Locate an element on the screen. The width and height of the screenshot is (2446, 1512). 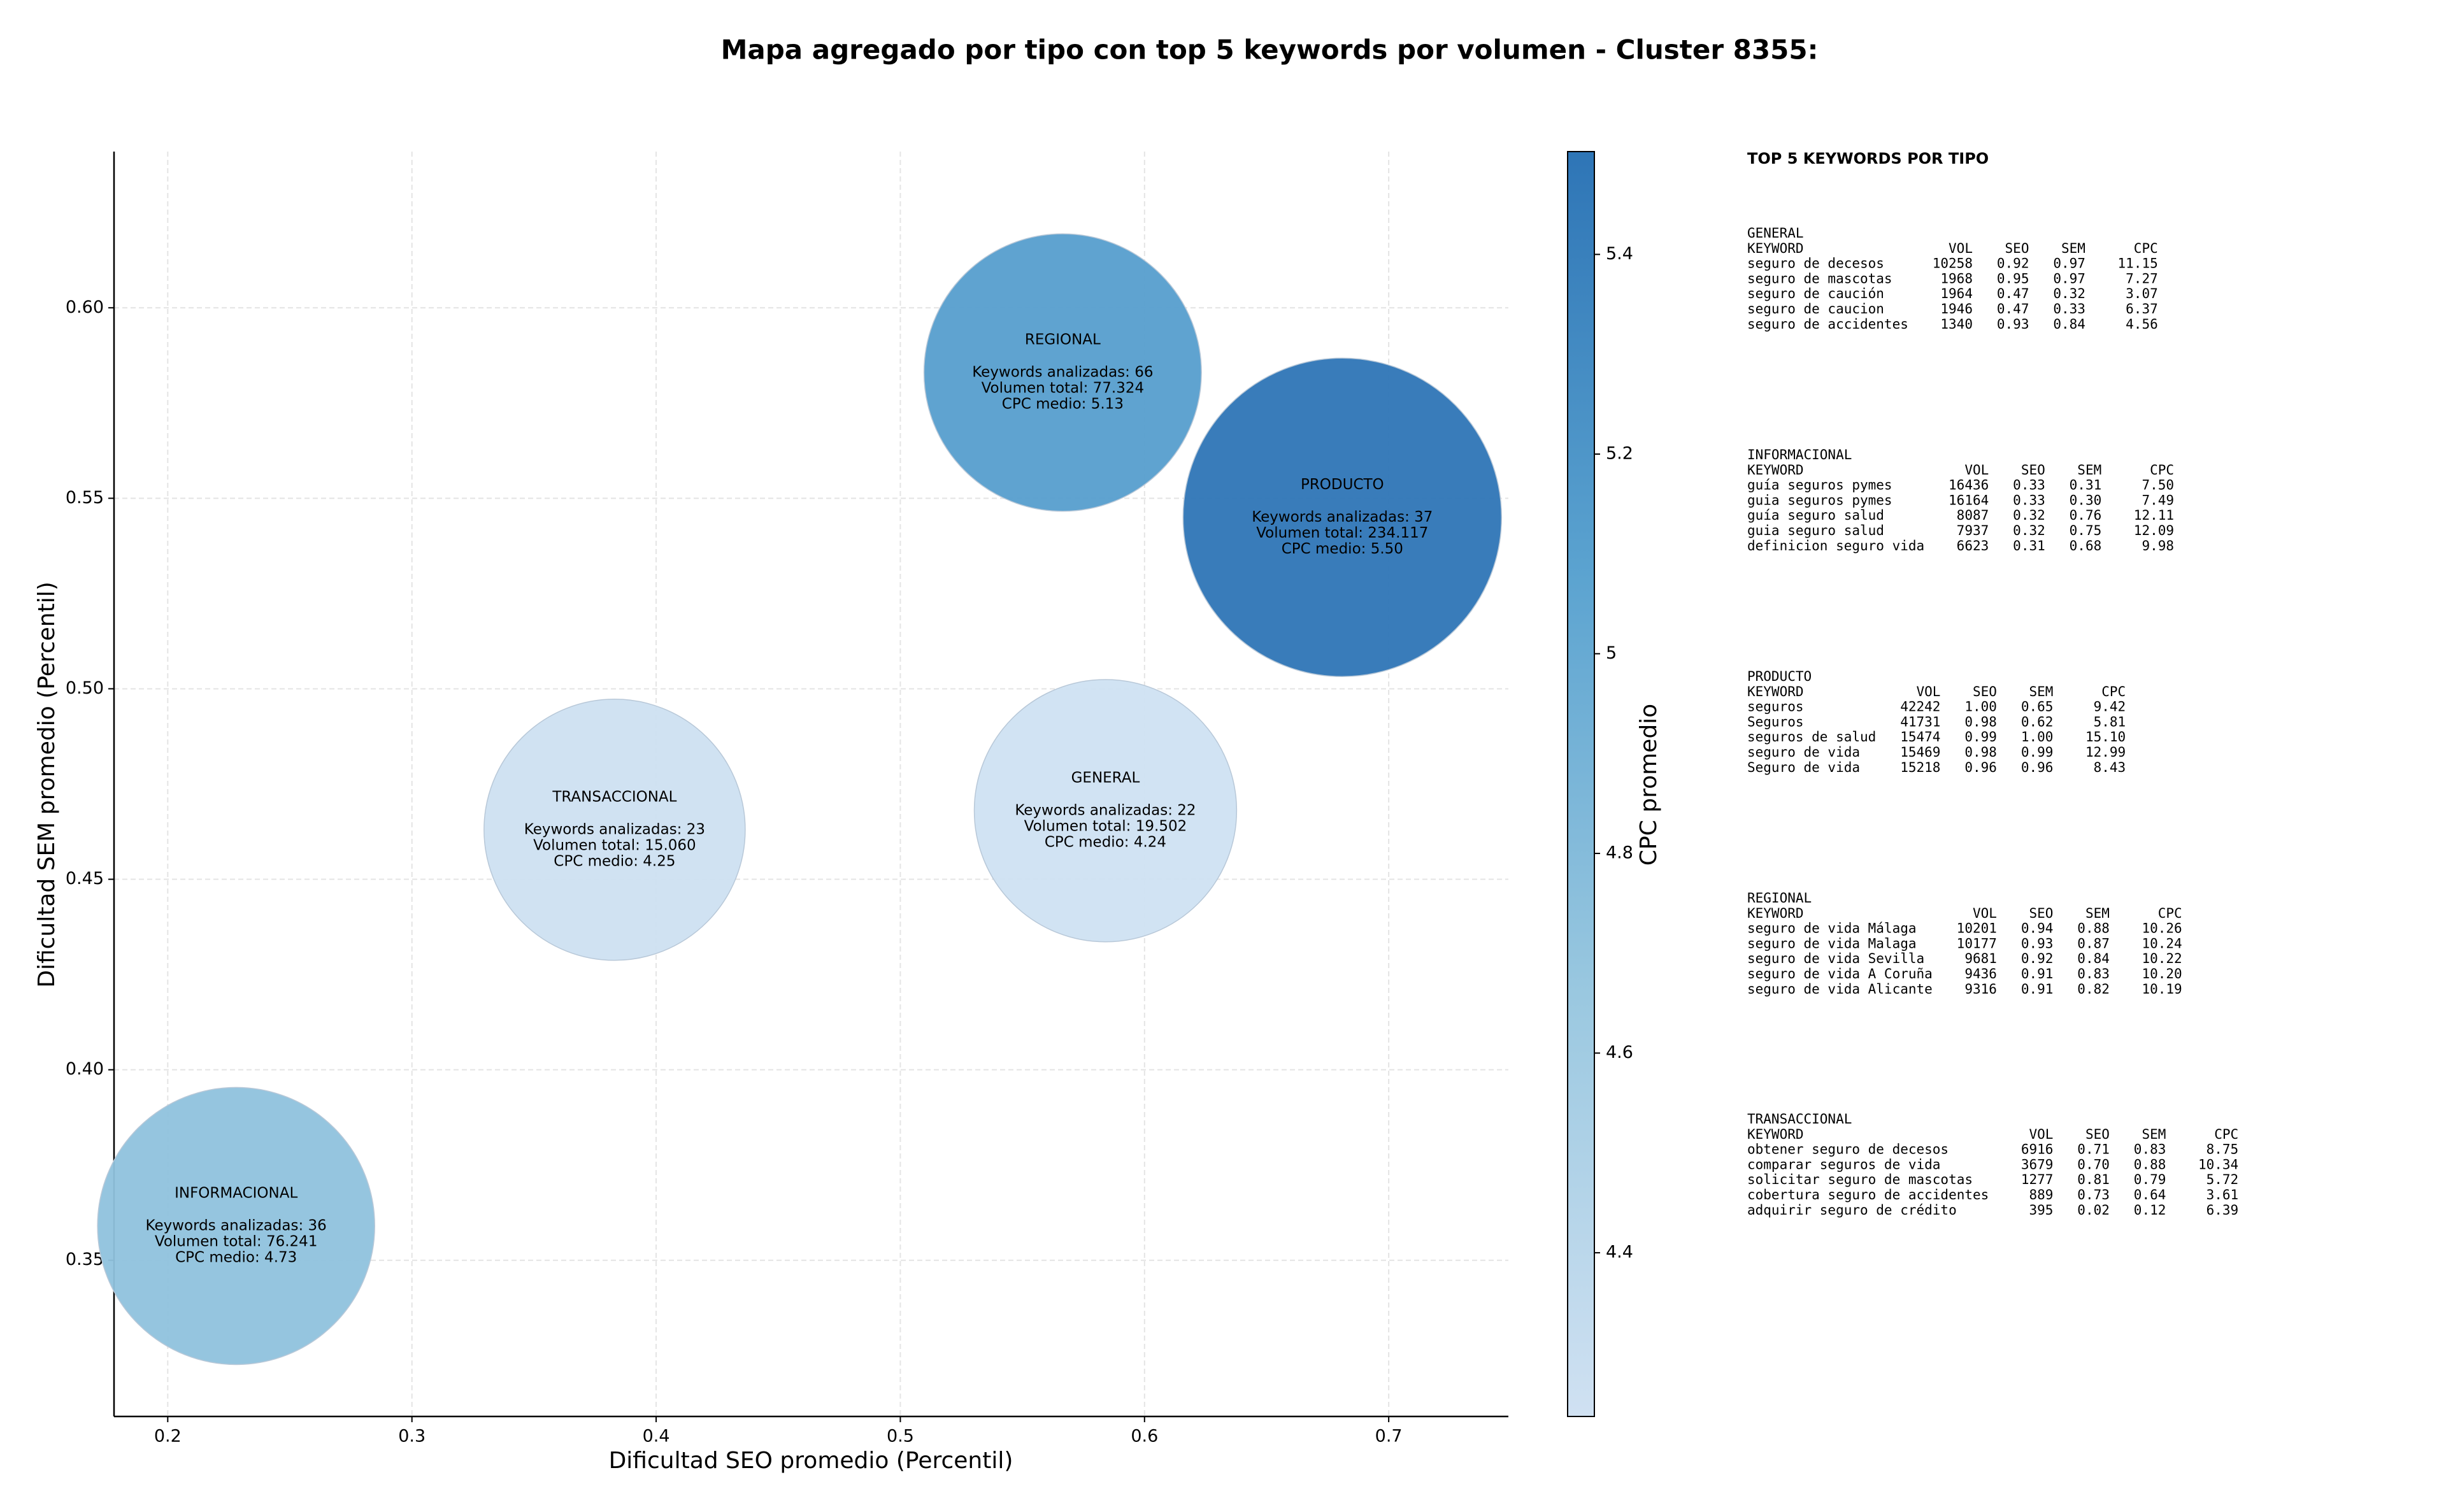
table-cell: 9.98 is located at coordinates (2158, 545).